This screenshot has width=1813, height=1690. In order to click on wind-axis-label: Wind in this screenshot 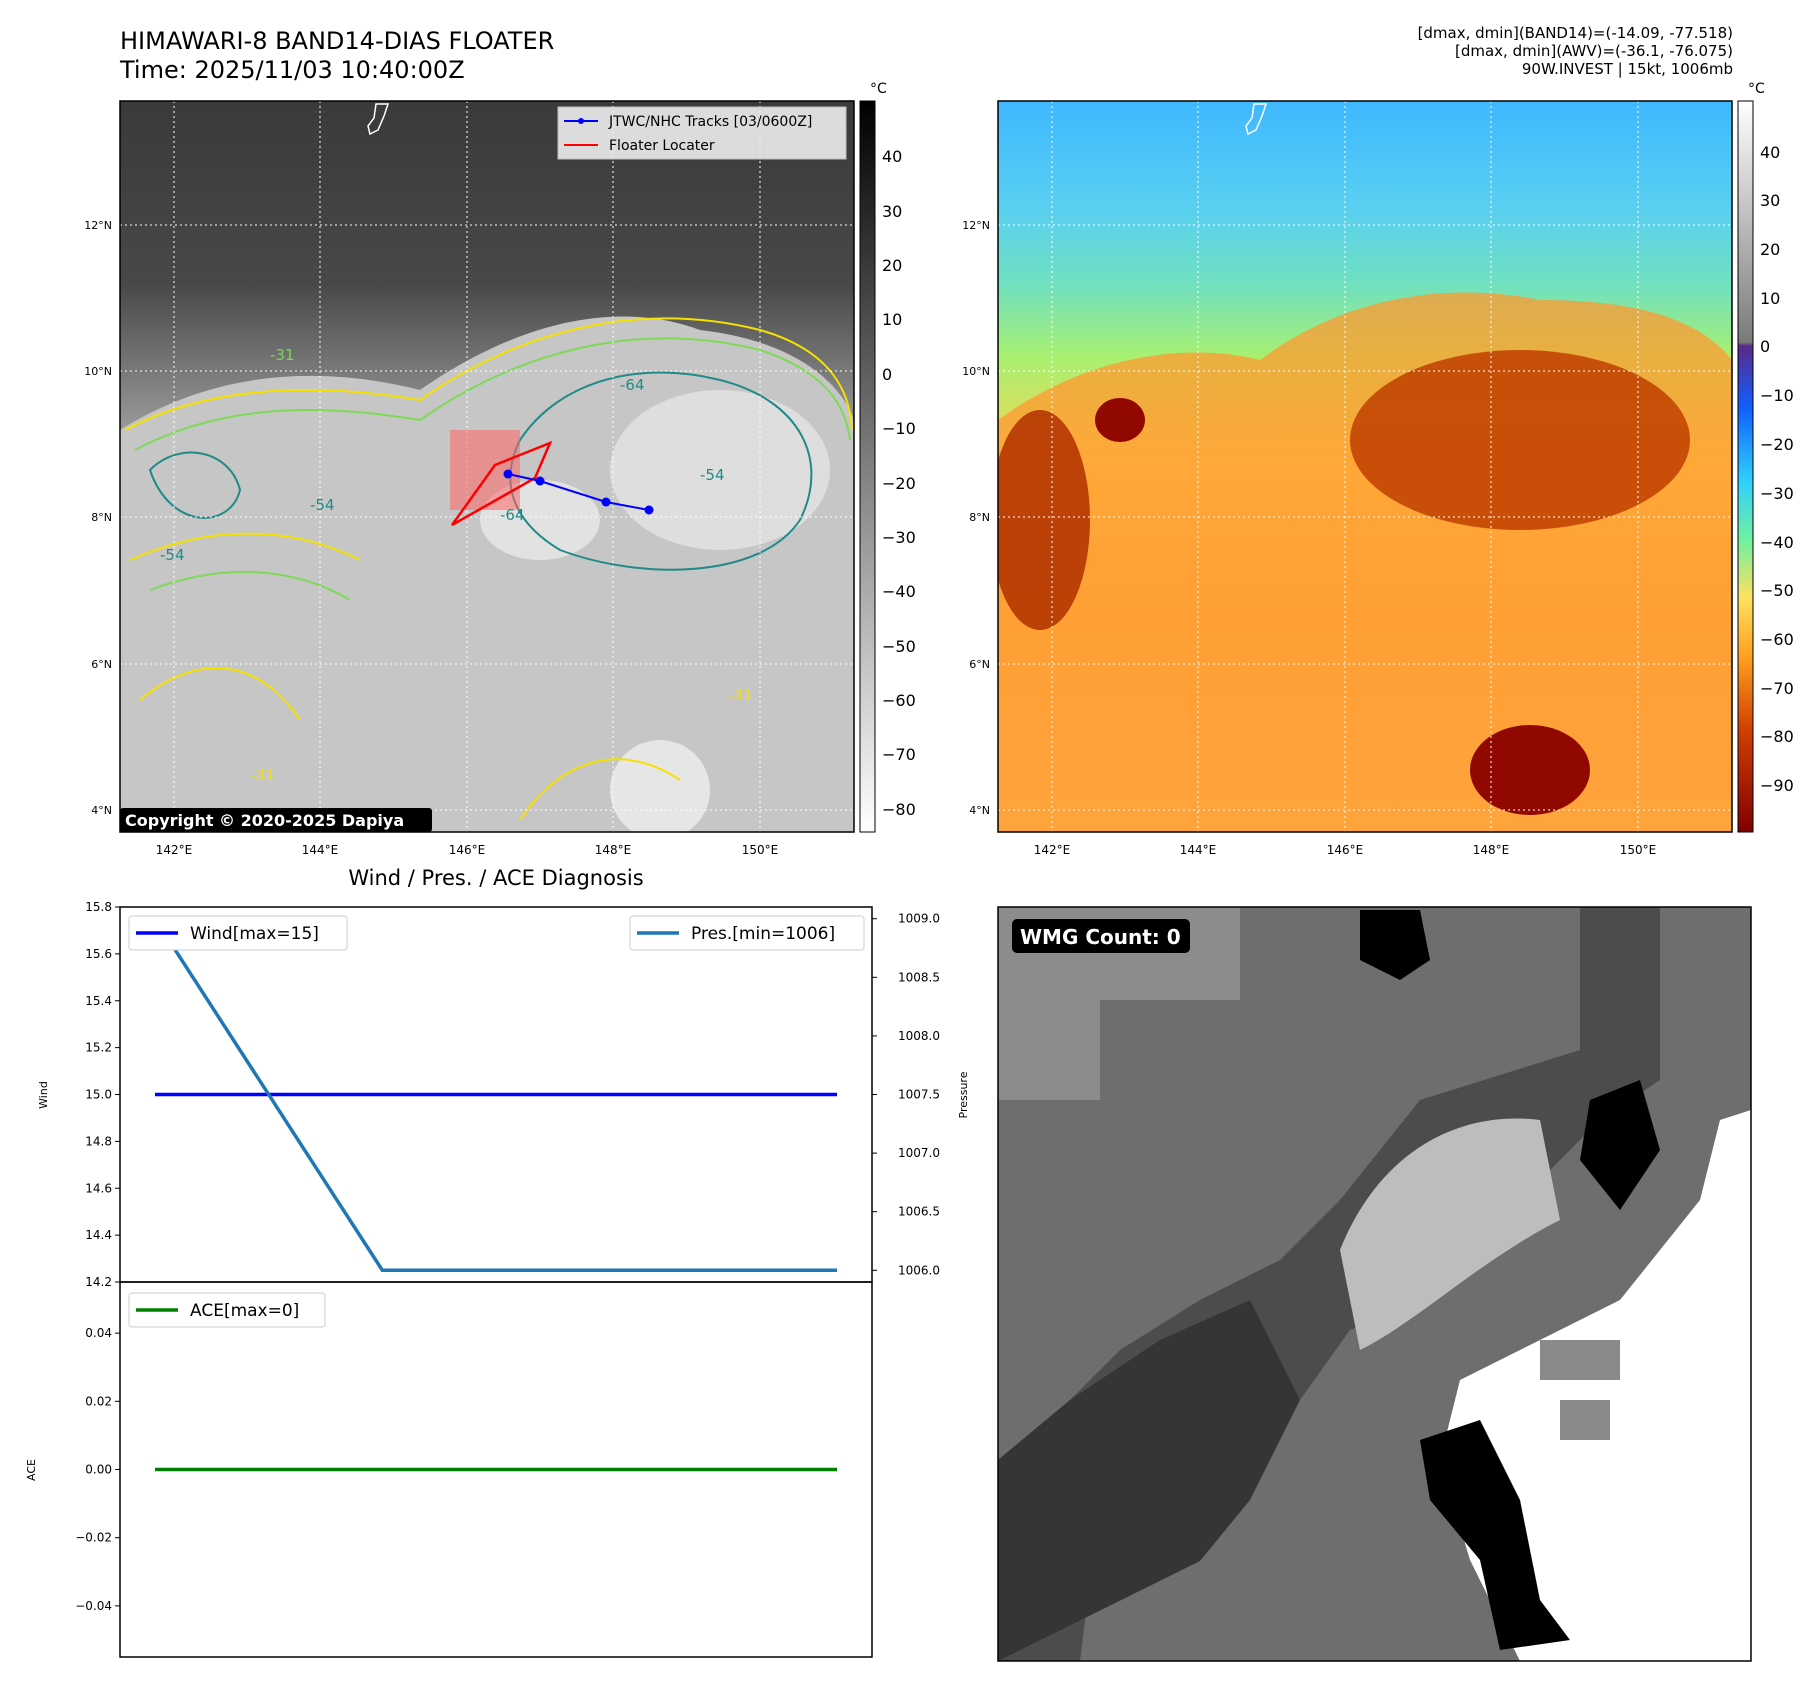, I will do `click(43, 1095)`.